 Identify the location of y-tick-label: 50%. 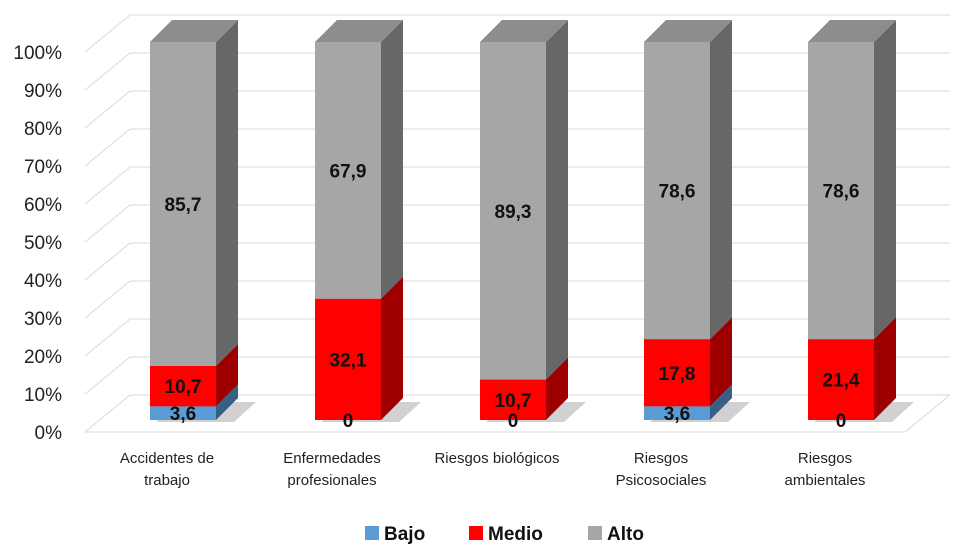
(43, 243).